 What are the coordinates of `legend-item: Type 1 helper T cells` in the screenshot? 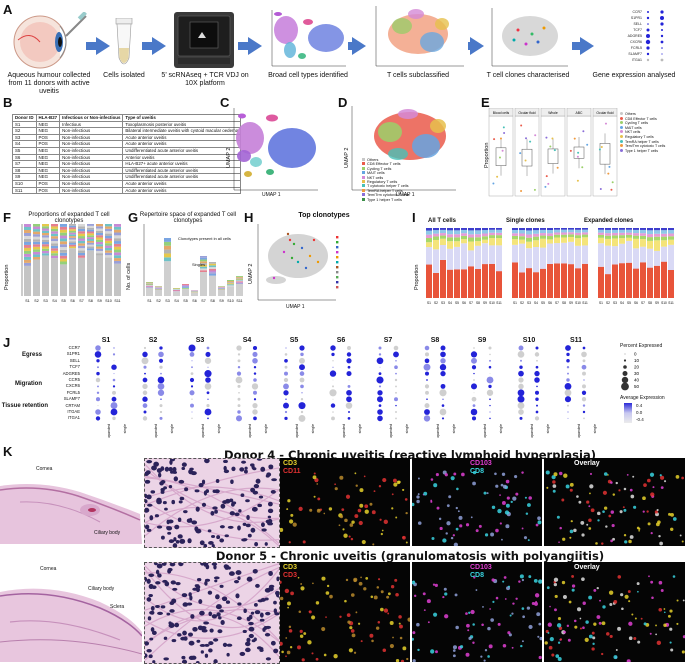 It's located at (386, 200).